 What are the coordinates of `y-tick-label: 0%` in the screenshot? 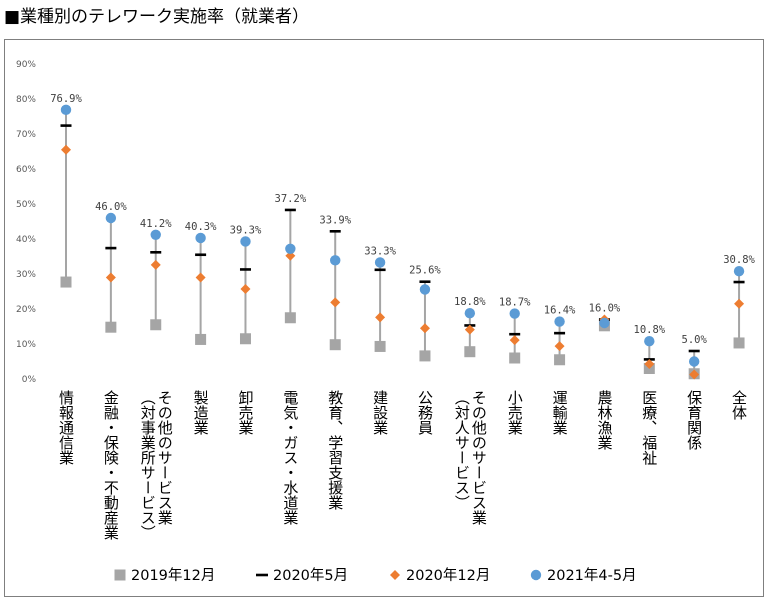 It's located at (29, 380).